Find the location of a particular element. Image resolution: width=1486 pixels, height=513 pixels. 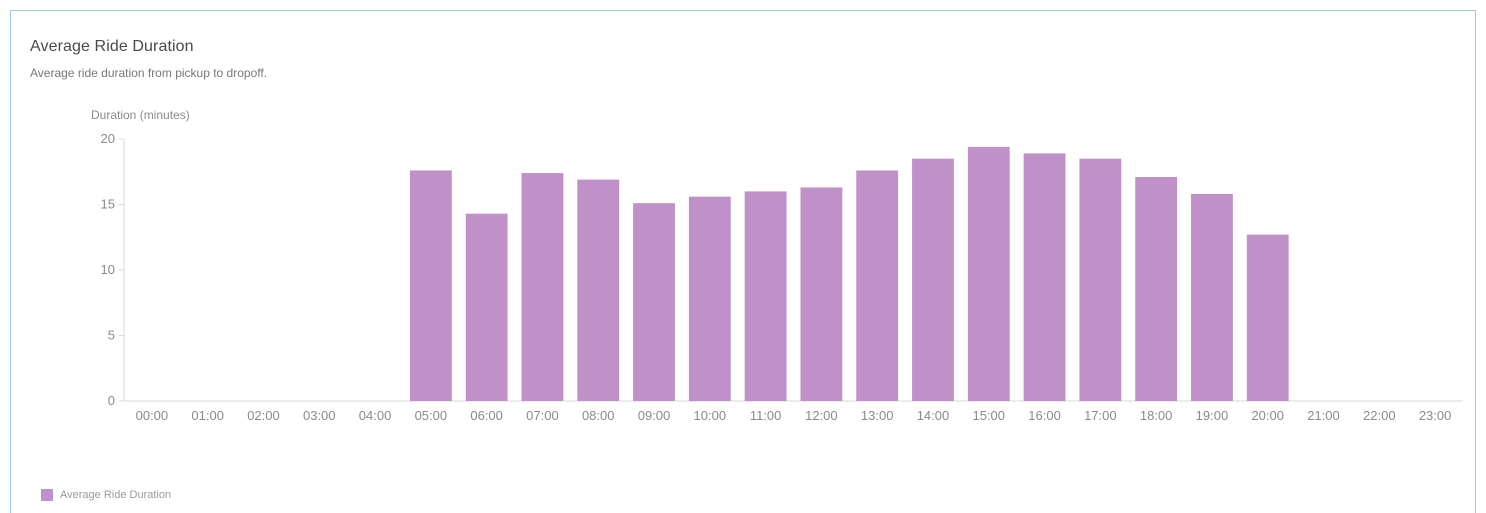

x-tick-label: 17:00 is located at coordinates (1100, 415).